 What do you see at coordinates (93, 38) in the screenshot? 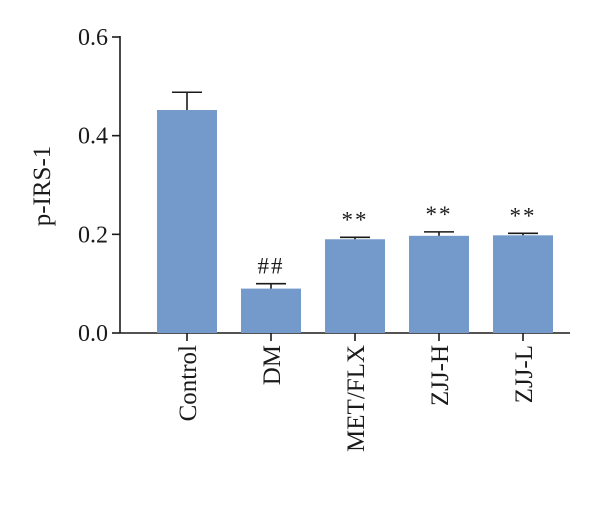
I see `y-tick-label: 0.6` at bounding box center [93, 38].